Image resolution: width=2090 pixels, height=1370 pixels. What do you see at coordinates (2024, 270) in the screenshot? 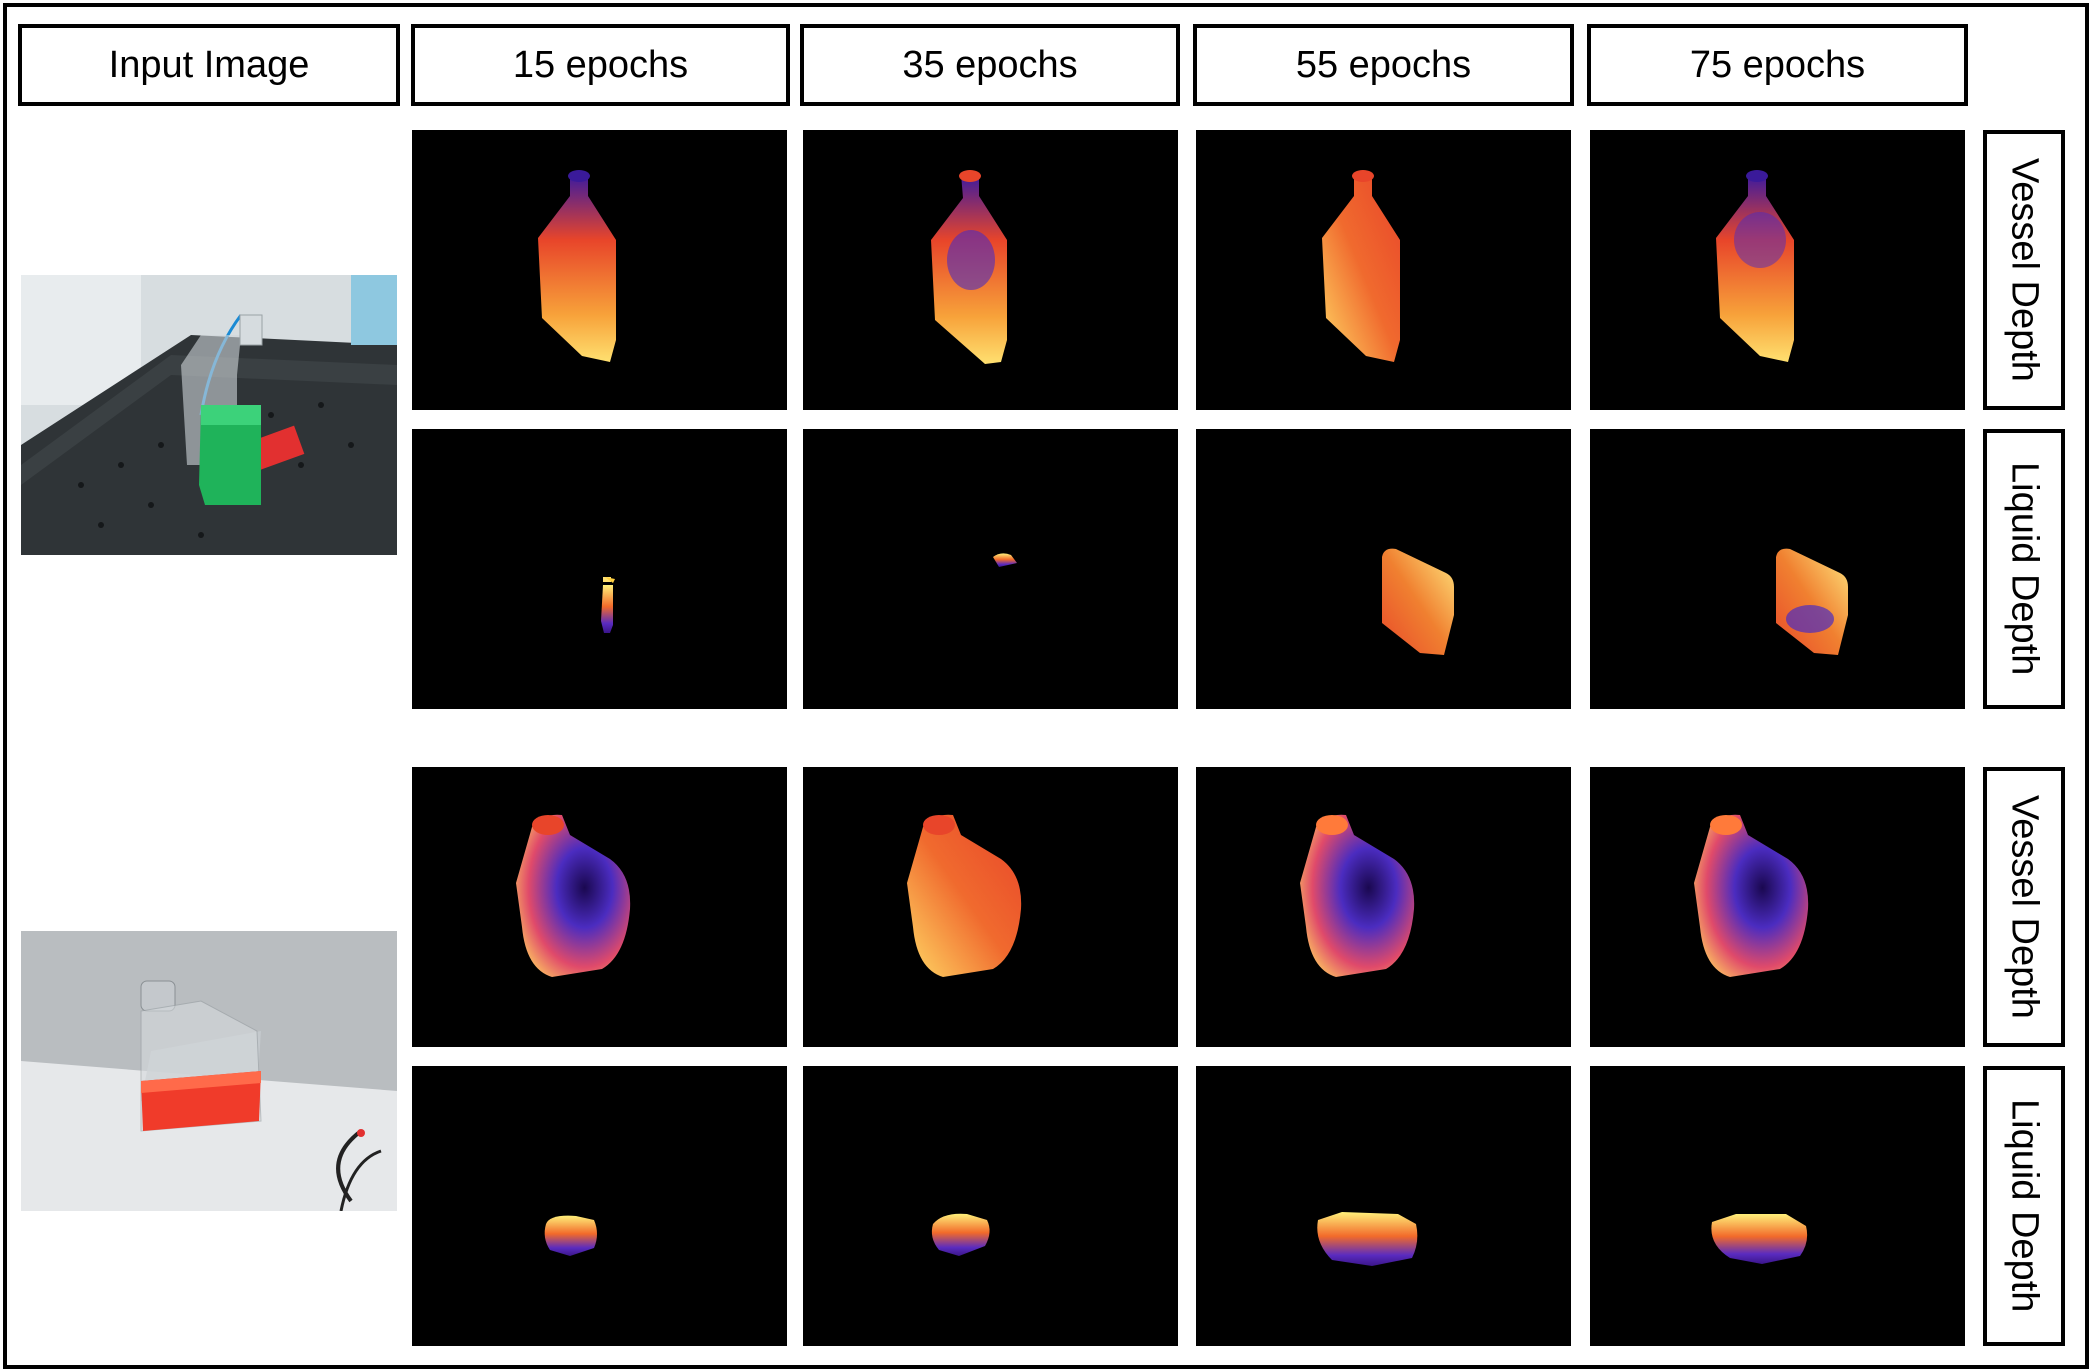
I see `row-label-vessel-depth-1: Vessel Depth` at bounding box center [2024, 270].